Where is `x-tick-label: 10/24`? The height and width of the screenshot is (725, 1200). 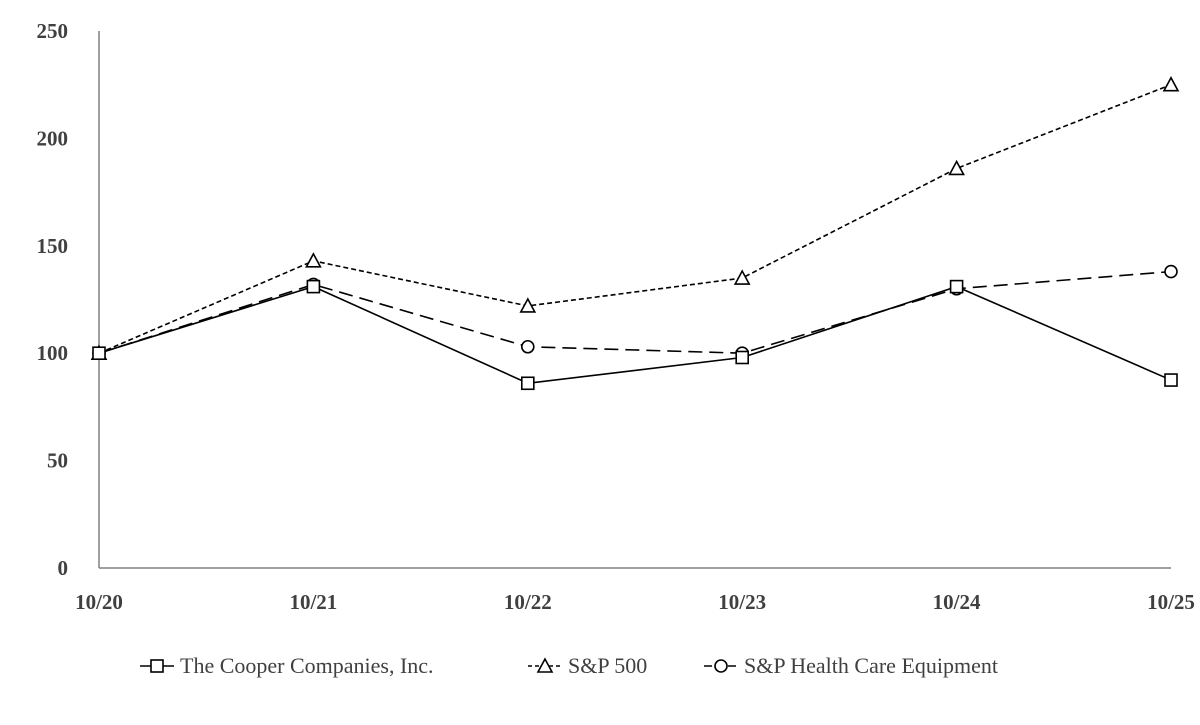
x-tick-label: 10/24 is located at coordinates (957, 602).